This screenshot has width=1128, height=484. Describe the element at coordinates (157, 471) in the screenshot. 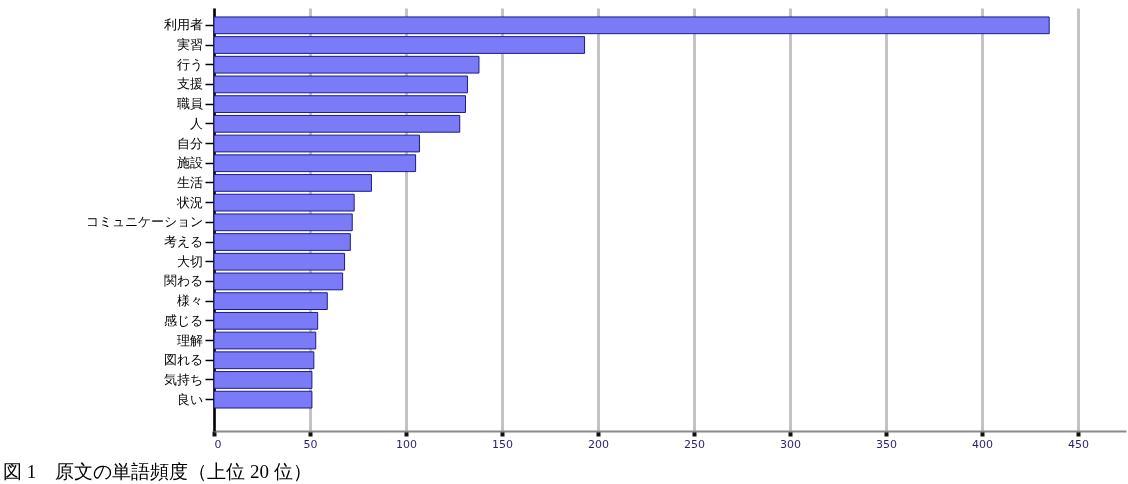

I see `text: 図 1 原文の単語頻度（上位 20 位）` at that location.